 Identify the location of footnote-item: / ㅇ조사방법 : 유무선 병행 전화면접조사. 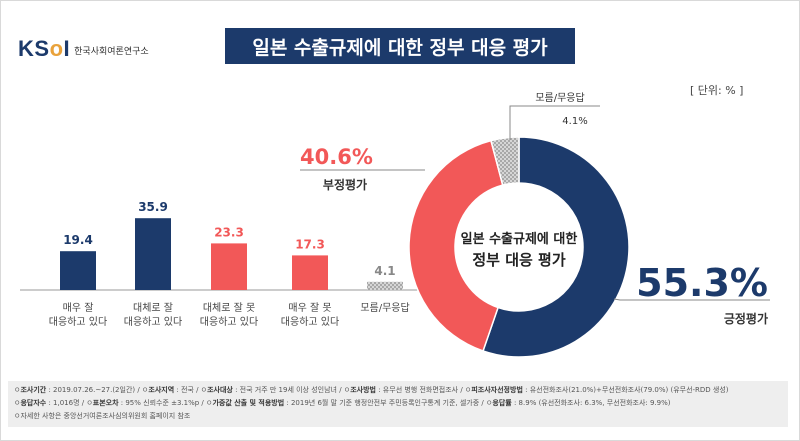
(397, 390).